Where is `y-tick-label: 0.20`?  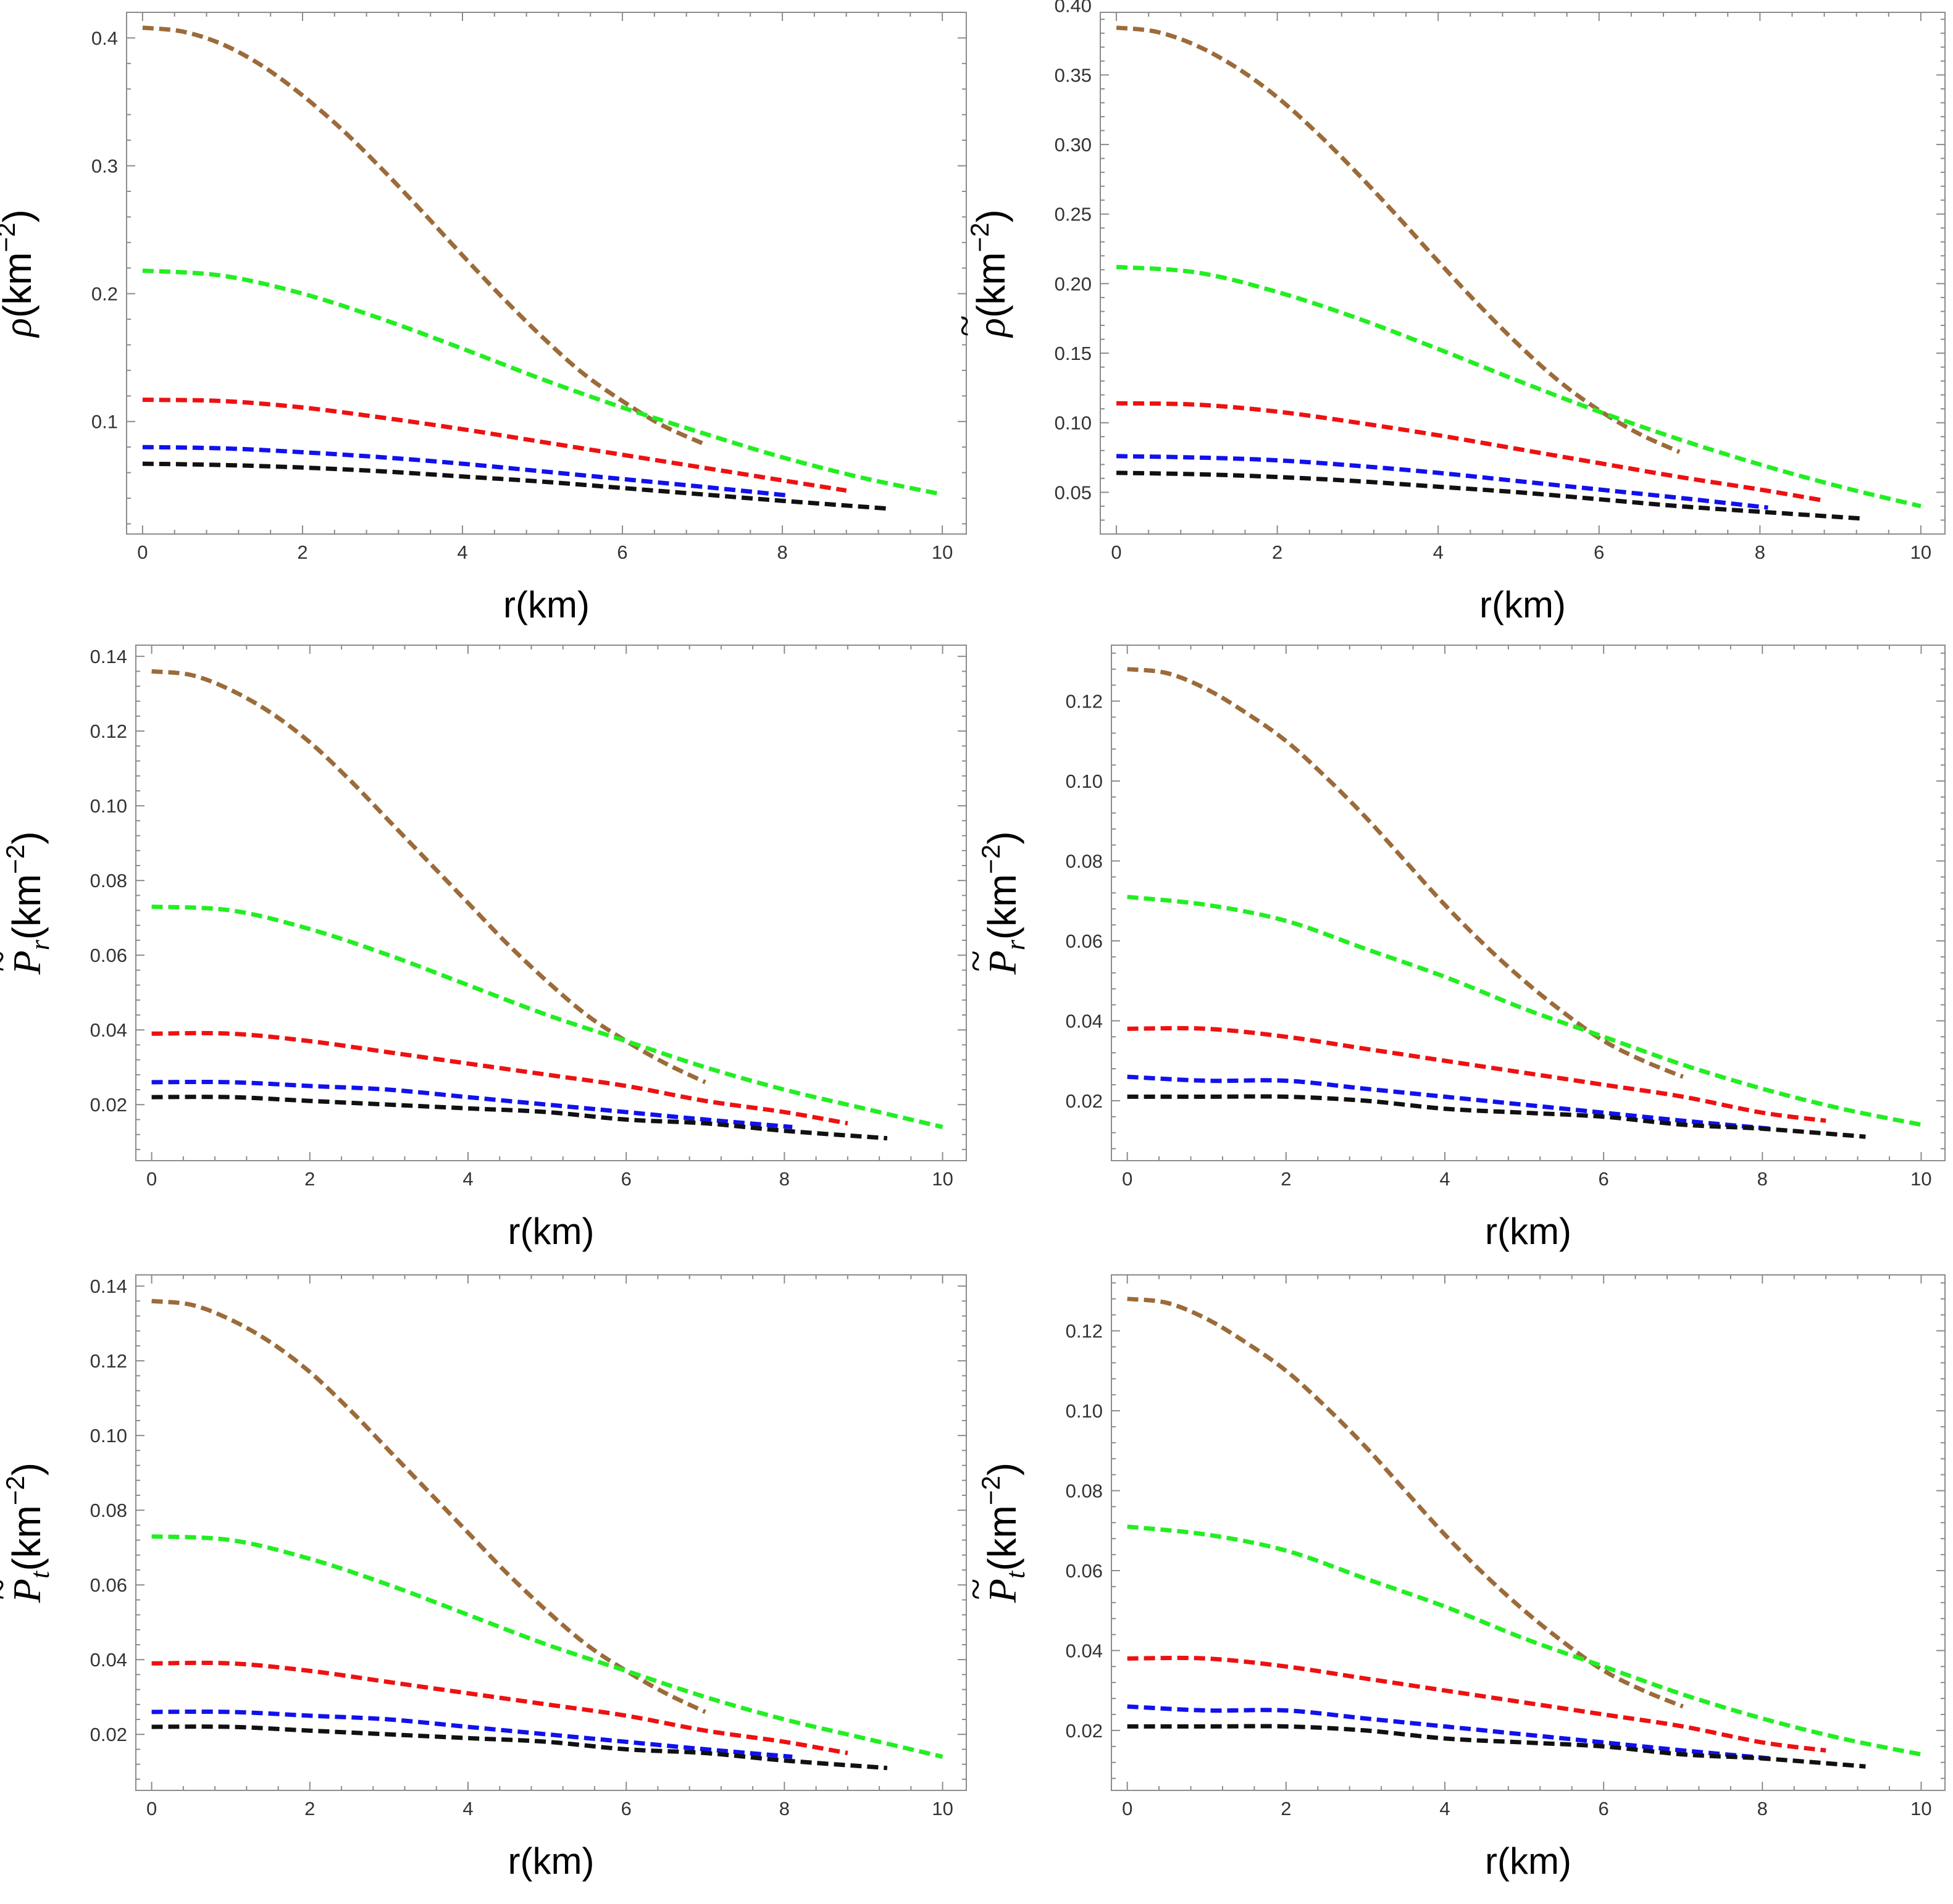
y-tick-label: 0.20 is located at coordinates (1074, 283).